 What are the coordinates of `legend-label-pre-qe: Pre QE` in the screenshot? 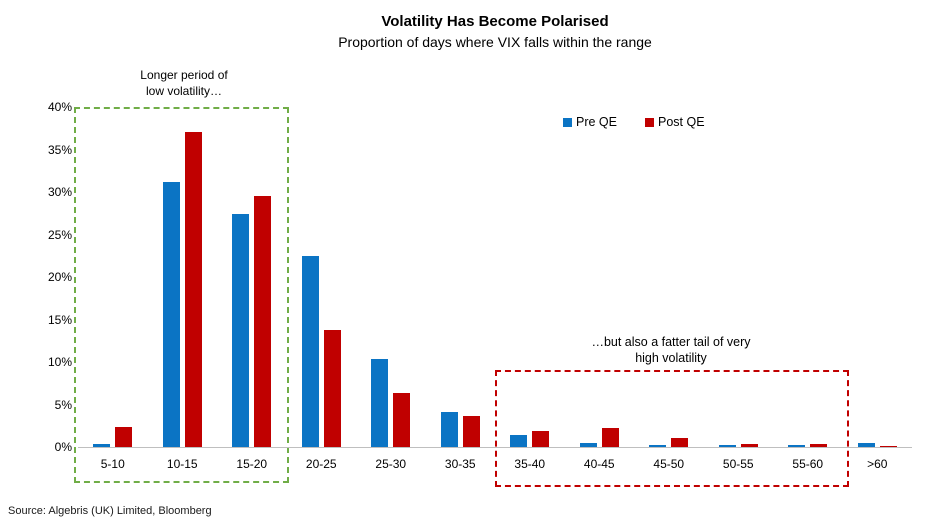 It's located at (596, 122).